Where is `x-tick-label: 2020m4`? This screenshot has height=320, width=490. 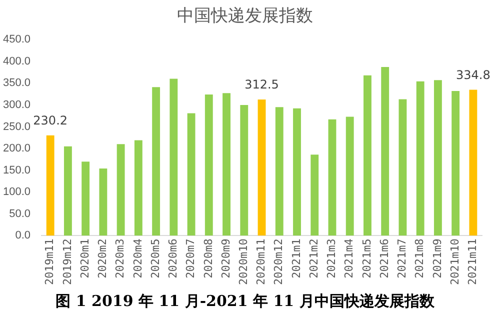
x-tick-label: 2020m4 is located at coordinates (137, 258).